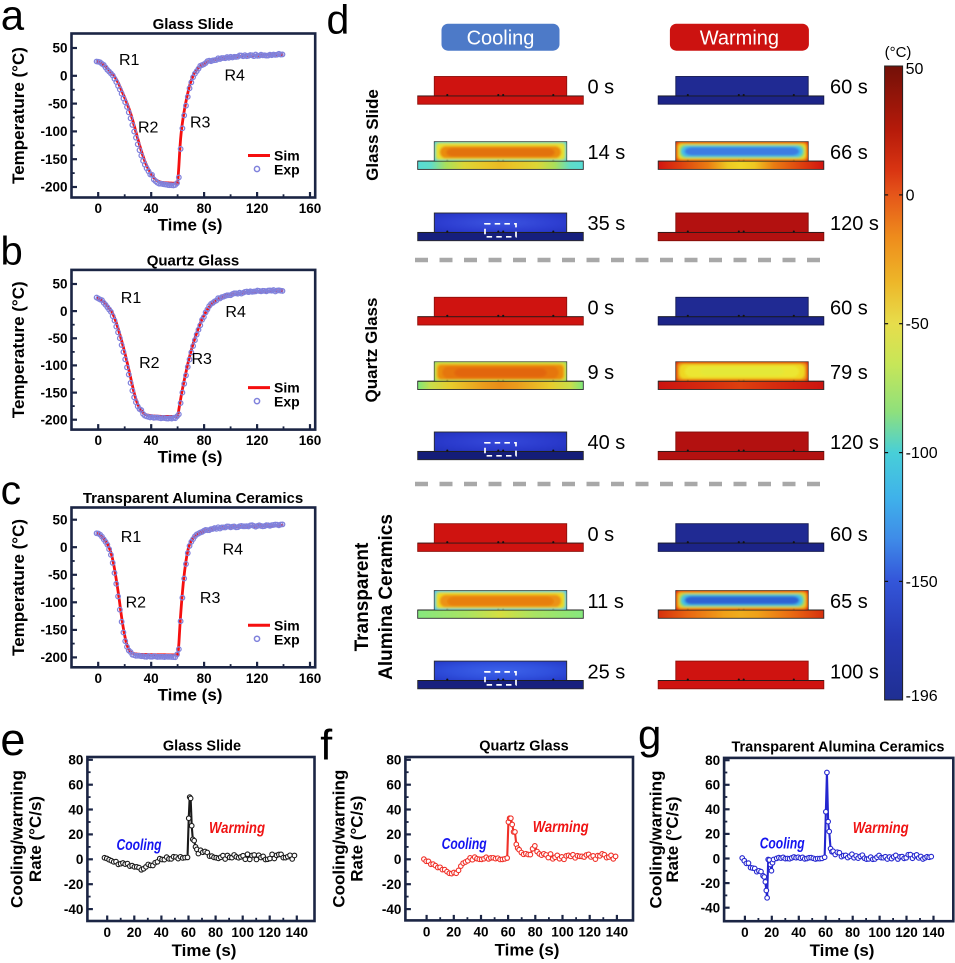 Image resolution: width=955 pixels, height=963 pixels. What do you see at coordinates (607, 224) in the screenshot?
I see `svg-text: 35 s` at bounding box center [607, 224].